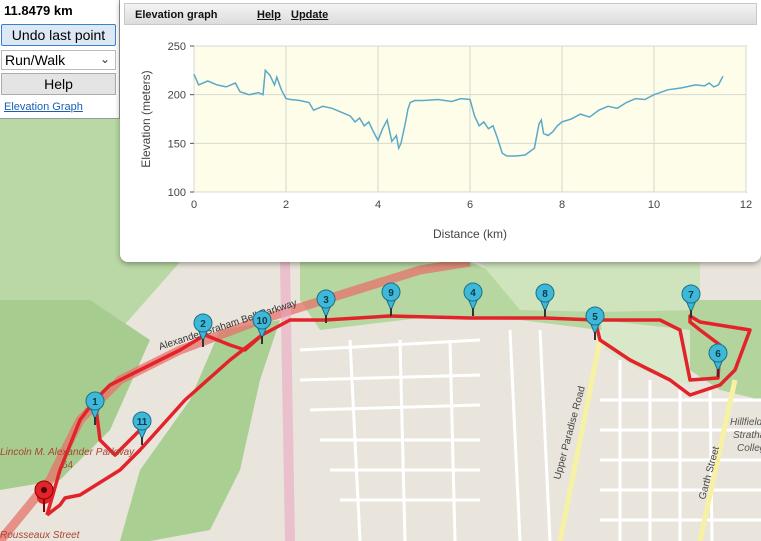  What do you see at coordinates (104, 59) in the screenshot?
I see `chevron-down-icon: ⌄` at bounding box center [104, 59].